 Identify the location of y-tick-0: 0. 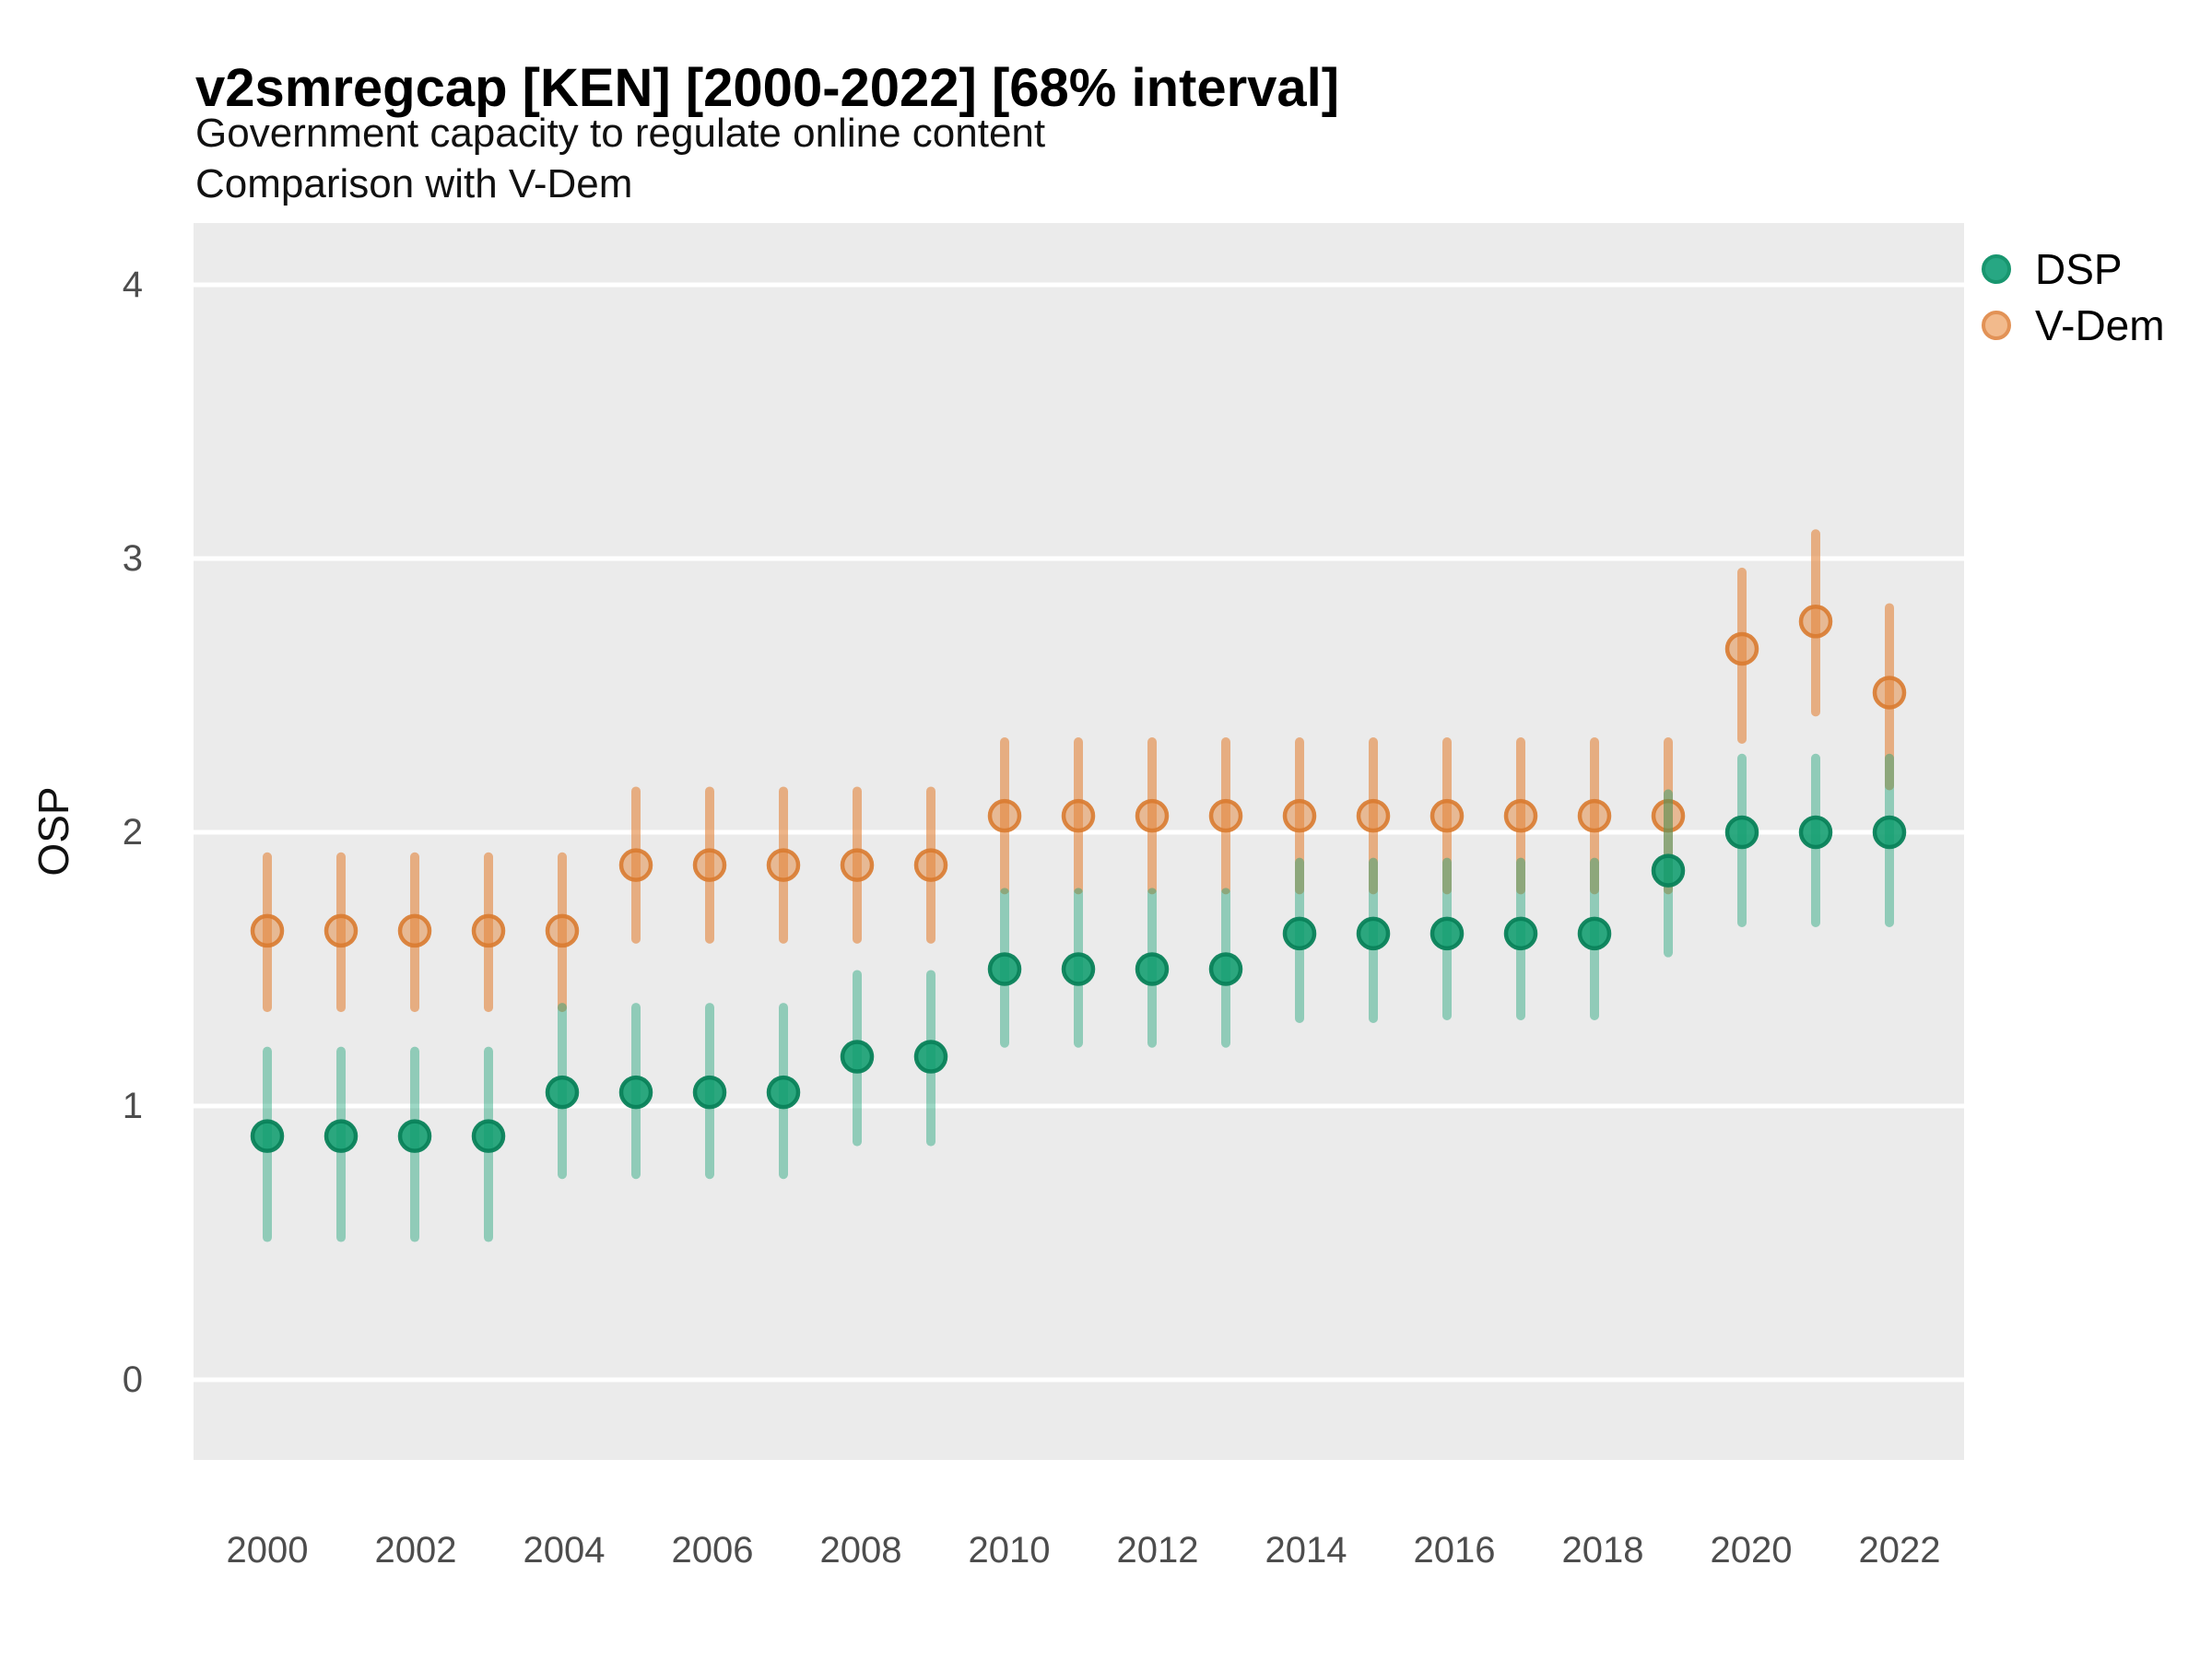
(132, 1379).